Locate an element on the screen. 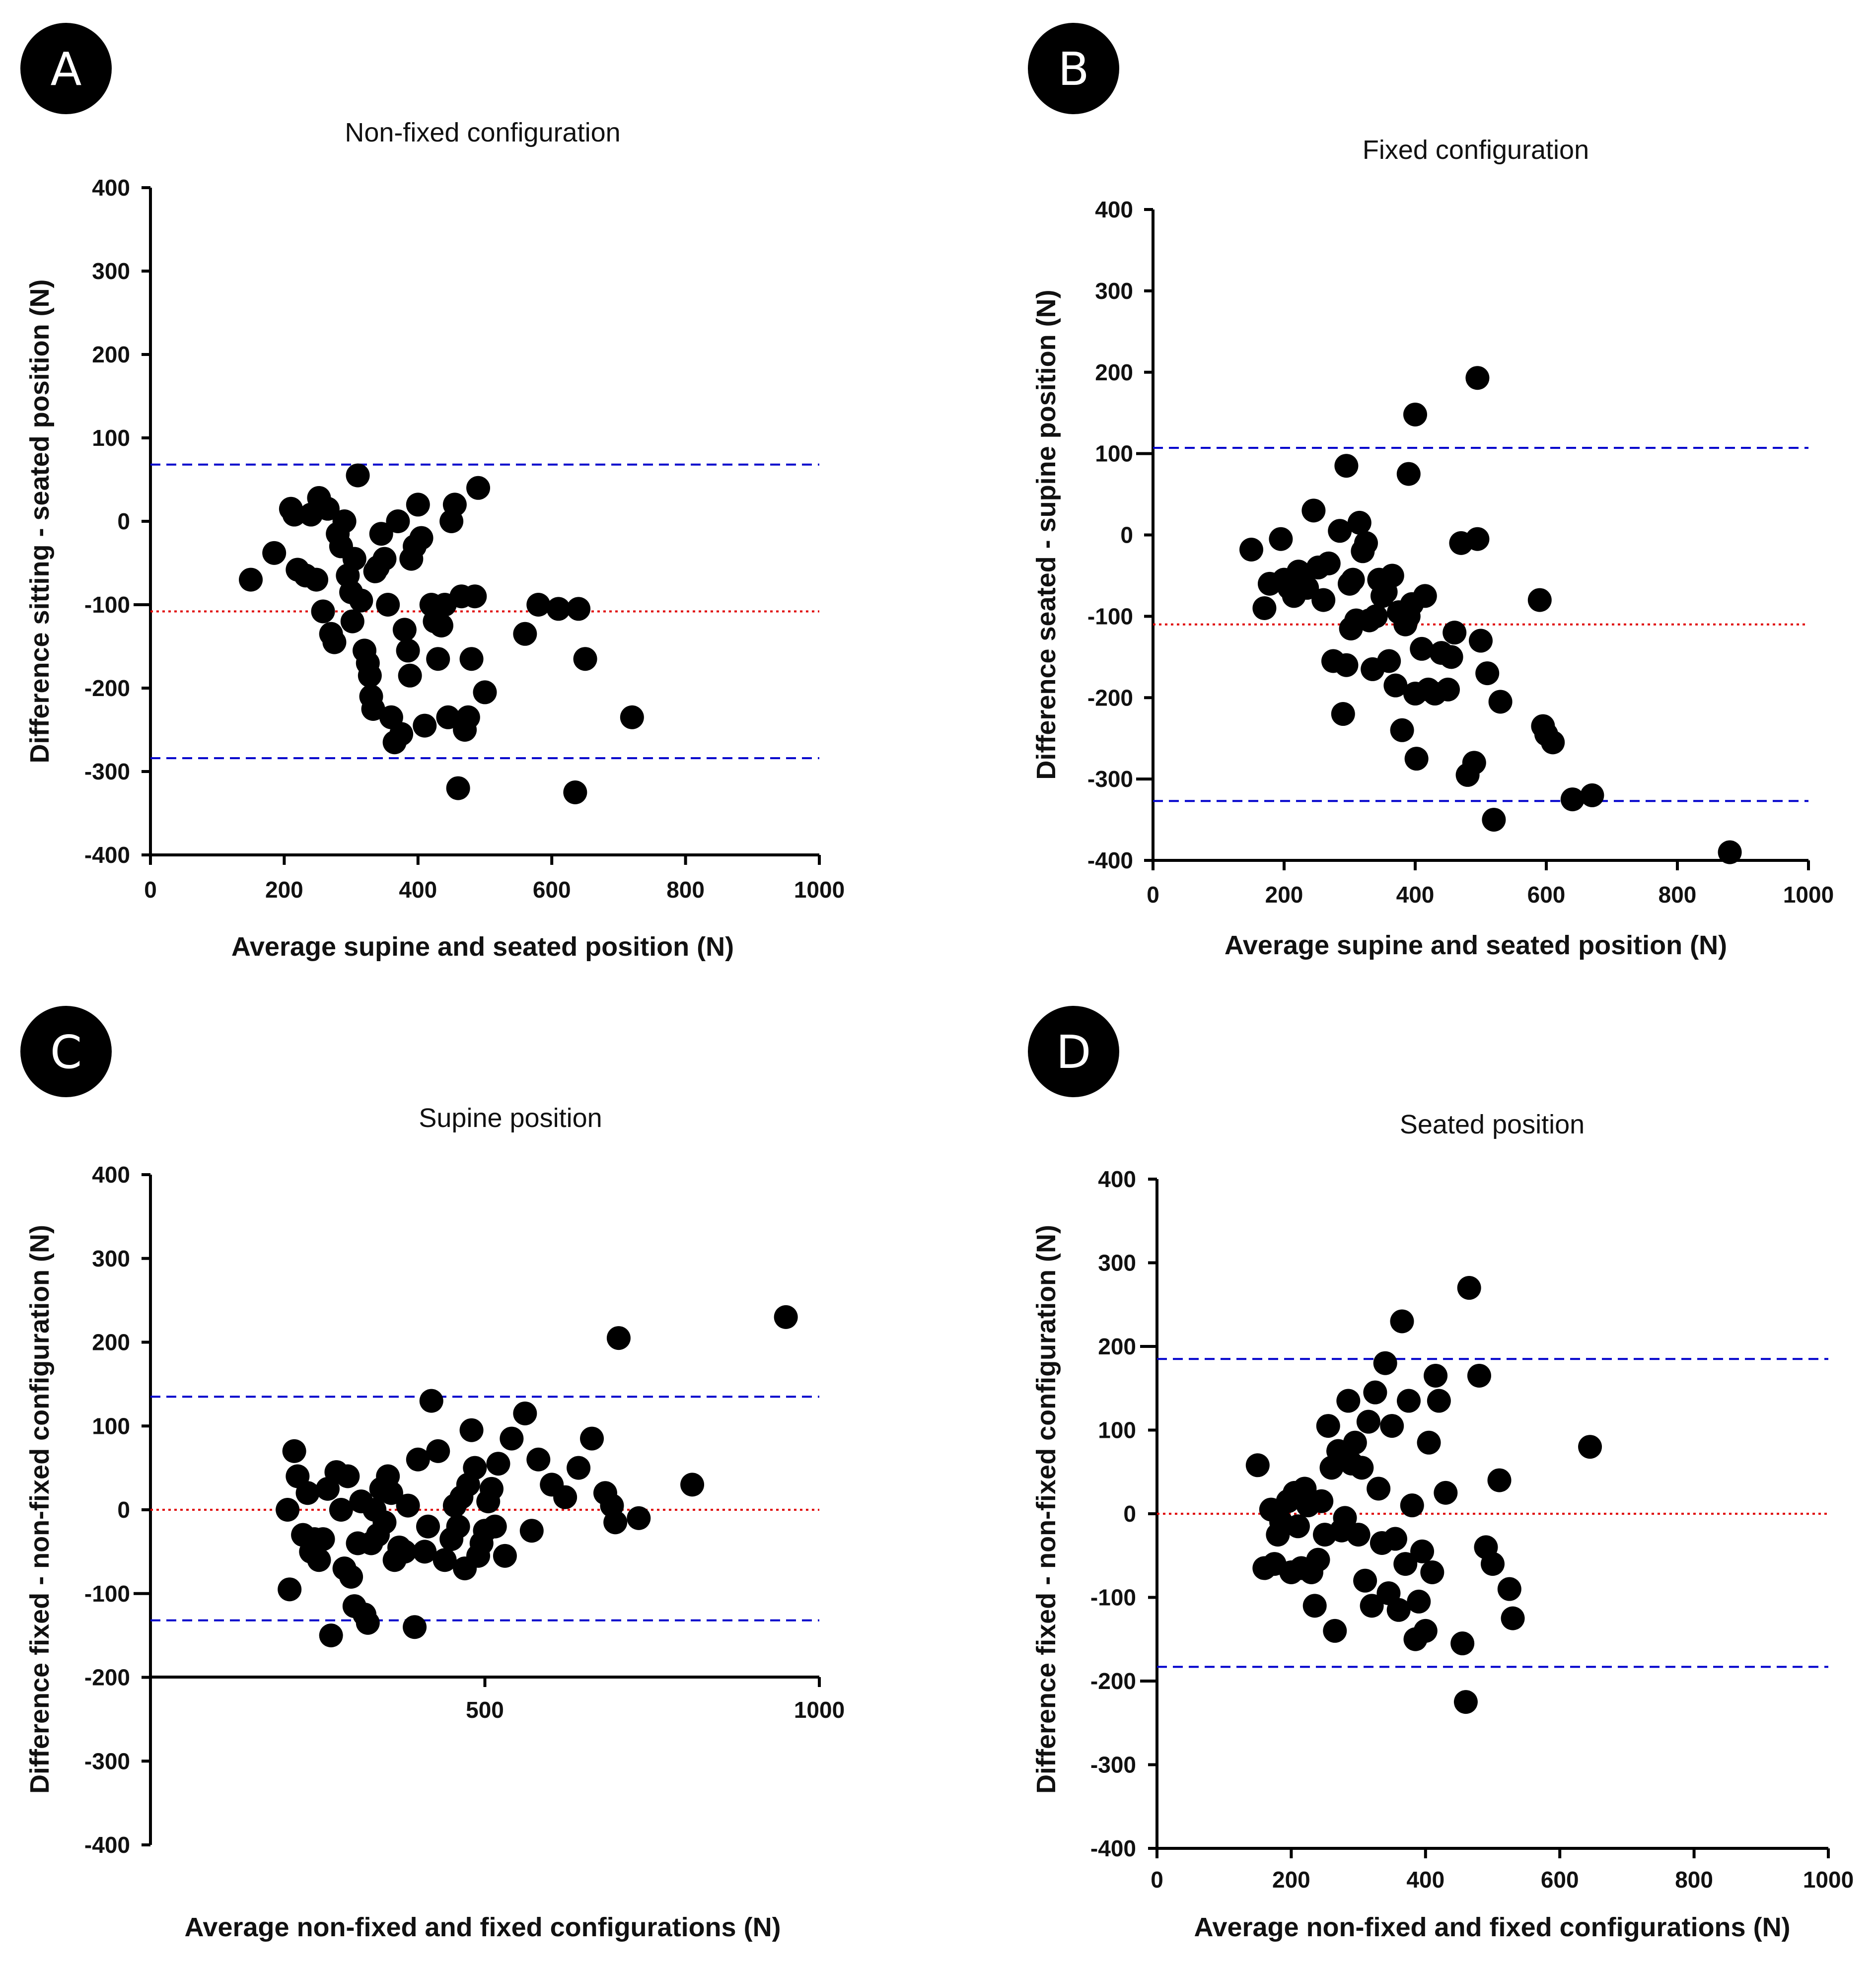  y-tick-label: 0 is located at coordinates (124, 521).